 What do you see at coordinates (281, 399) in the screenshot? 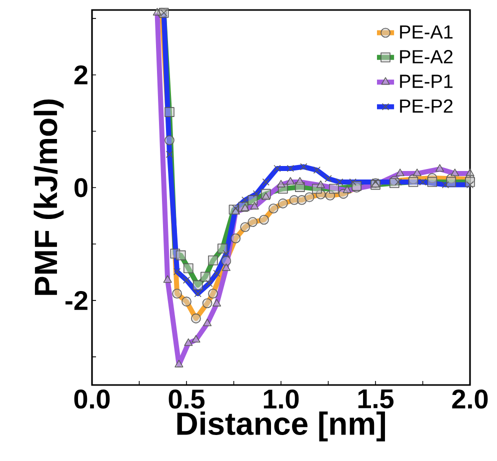
I see `x-tick-label: 1.0` at bounding box center [281, 399].